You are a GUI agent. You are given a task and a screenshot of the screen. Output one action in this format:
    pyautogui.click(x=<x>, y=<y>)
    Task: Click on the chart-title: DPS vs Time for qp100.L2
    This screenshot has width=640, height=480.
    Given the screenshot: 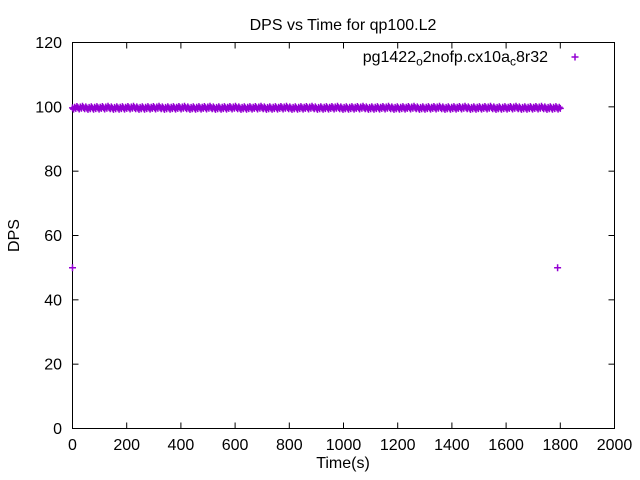 What is the action you would take?
    pyautogui.click(x=343, y=25)
    